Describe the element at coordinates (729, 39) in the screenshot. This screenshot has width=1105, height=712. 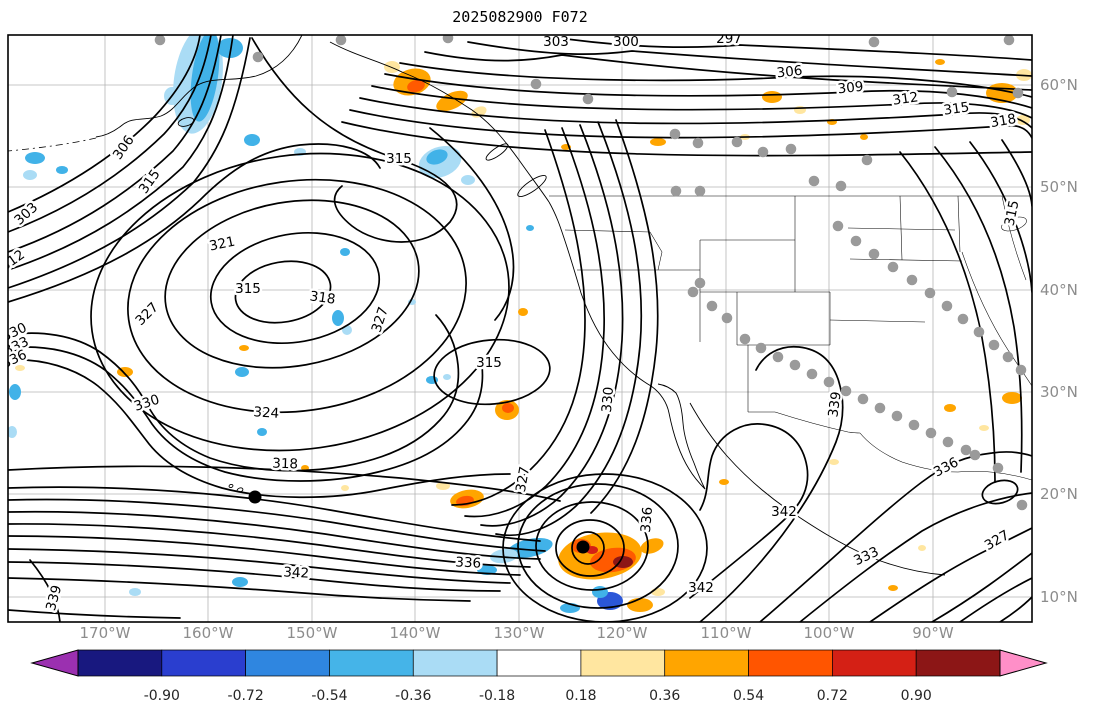
I see `contour-label: 297` at that location.